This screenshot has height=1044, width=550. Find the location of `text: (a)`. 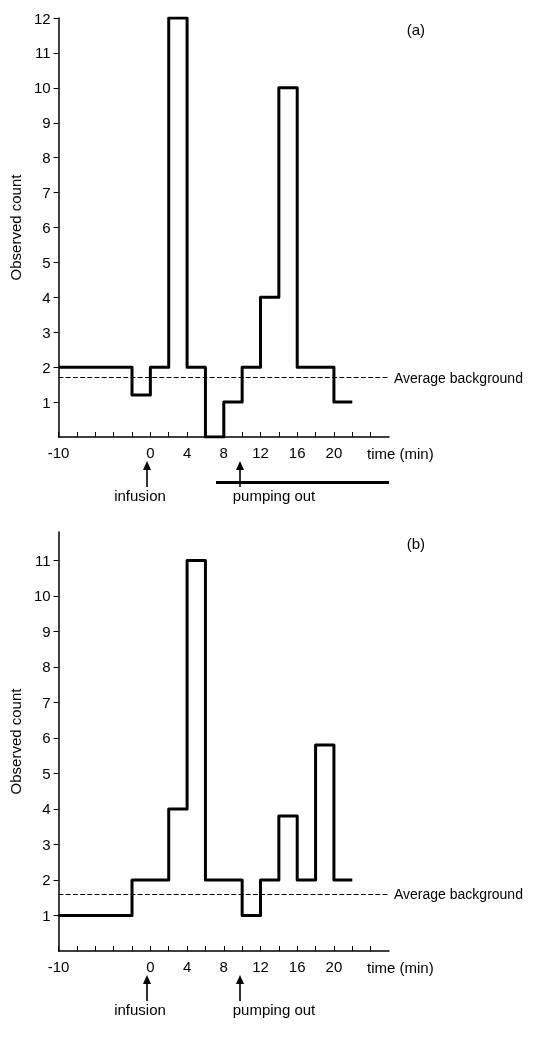

text: (a) is located at coordinates (416, 29).